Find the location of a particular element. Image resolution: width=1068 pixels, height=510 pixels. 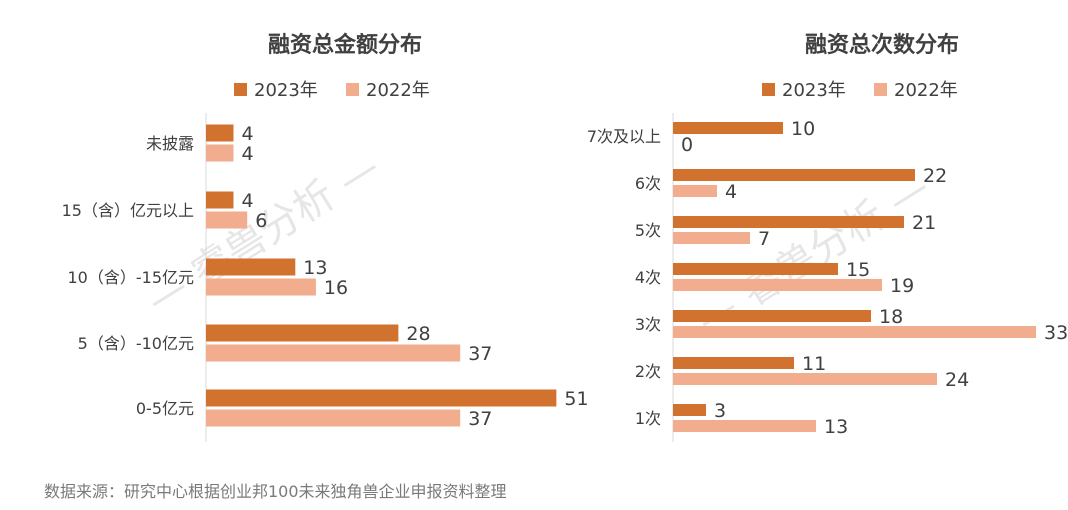

data-label-2022: 6 is located at coordinates (261, 221).